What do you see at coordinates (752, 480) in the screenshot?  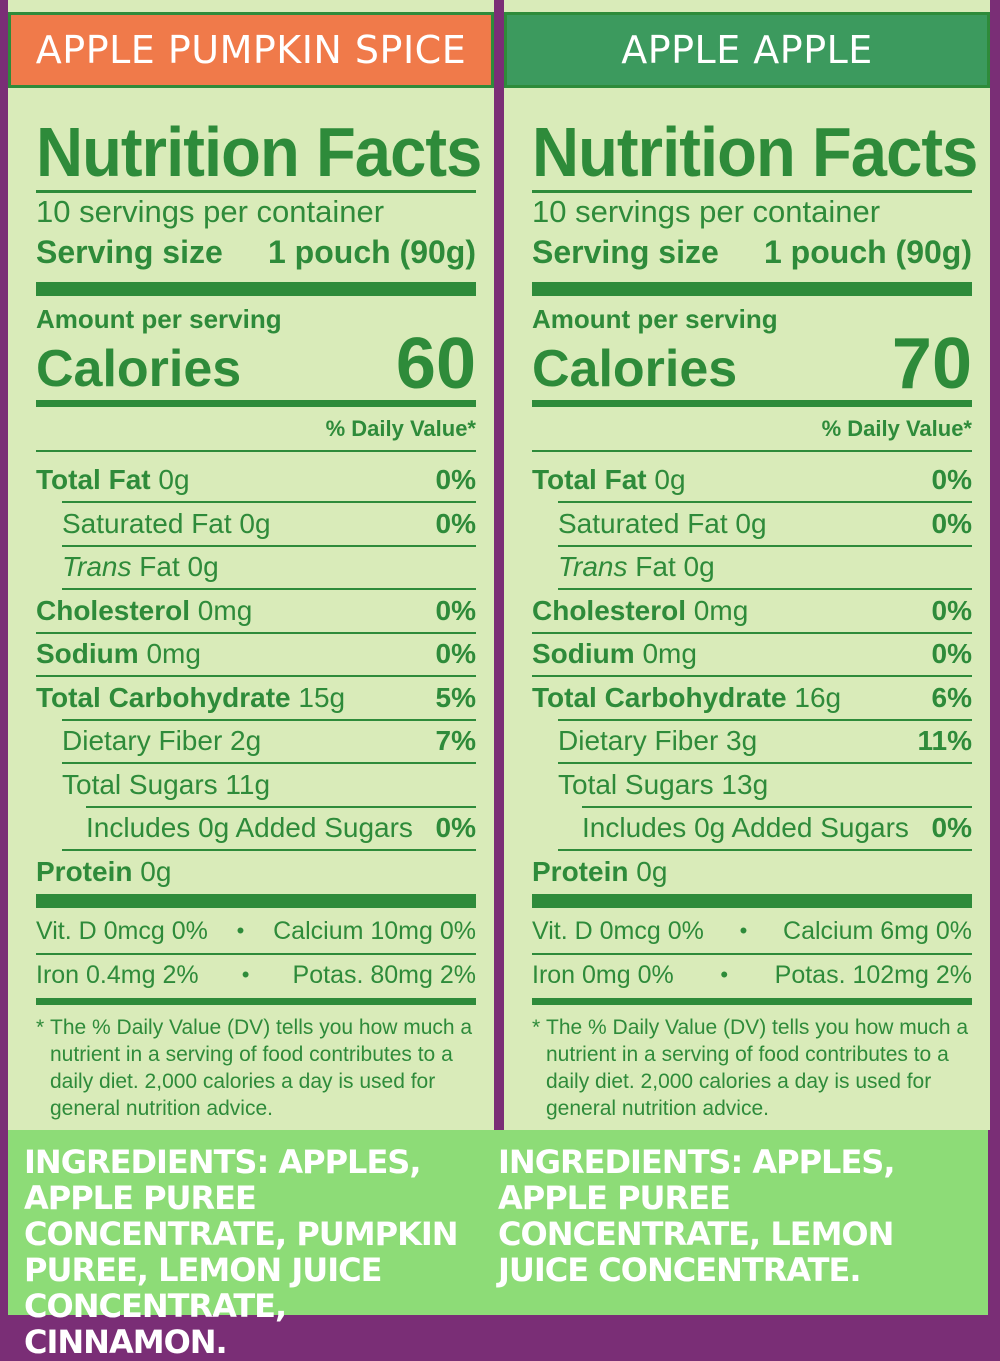 I see `nutrient-row: Total Fat 0g 0%` at bounding box center [752, 480].